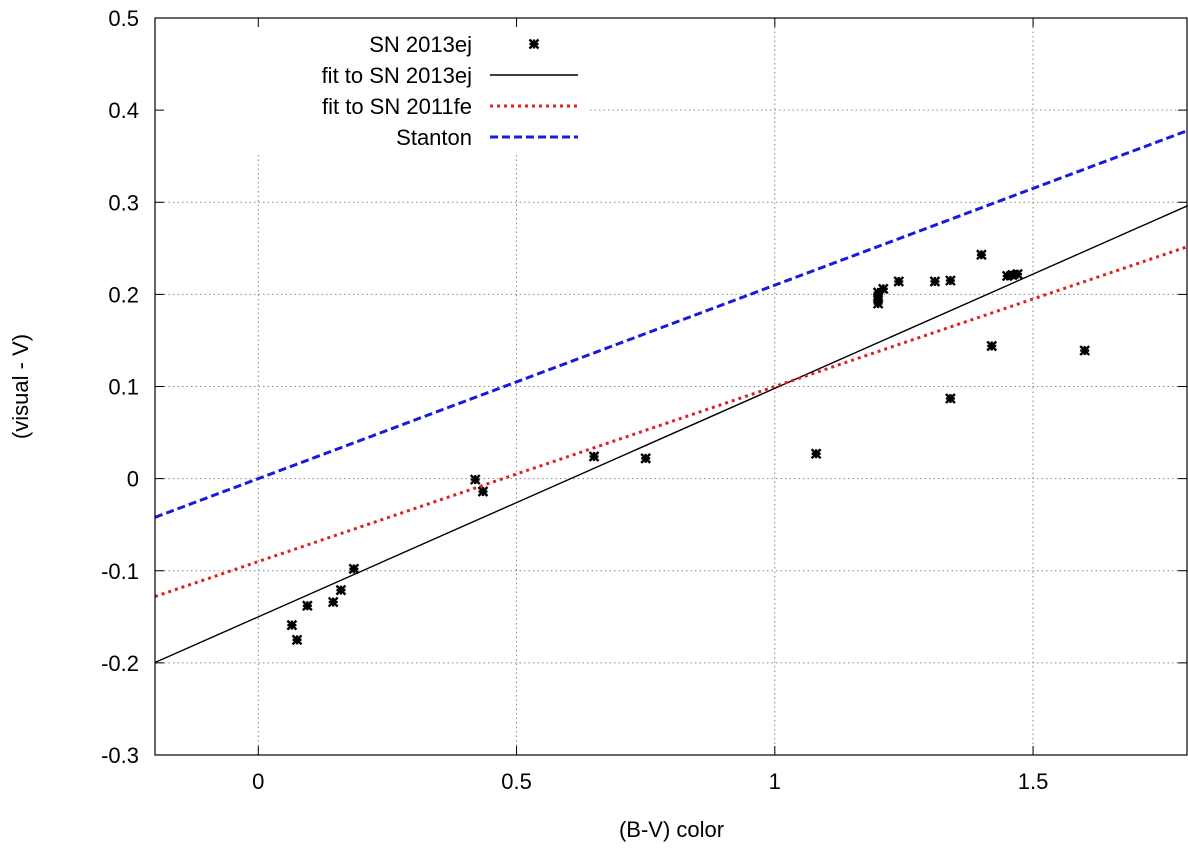 The width and height of the screenshot is (1188, 854). I want to click on y-tick-labels: -0.3 -0.2 -0.1 0 0.1 0.2 0.3 0.4 0.5, so click(120, 387).